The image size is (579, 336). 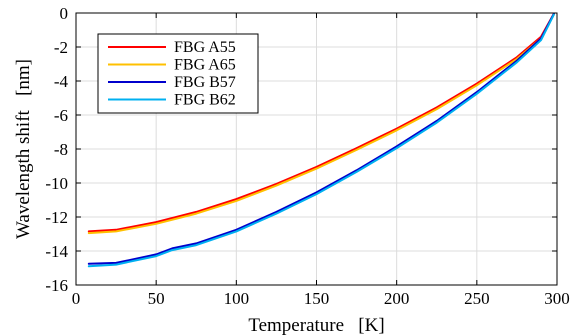 What do you see at coordinates (237, 298) in the screenshot?
I see `x-tick-label: 100` at bounding box center [237, 298].